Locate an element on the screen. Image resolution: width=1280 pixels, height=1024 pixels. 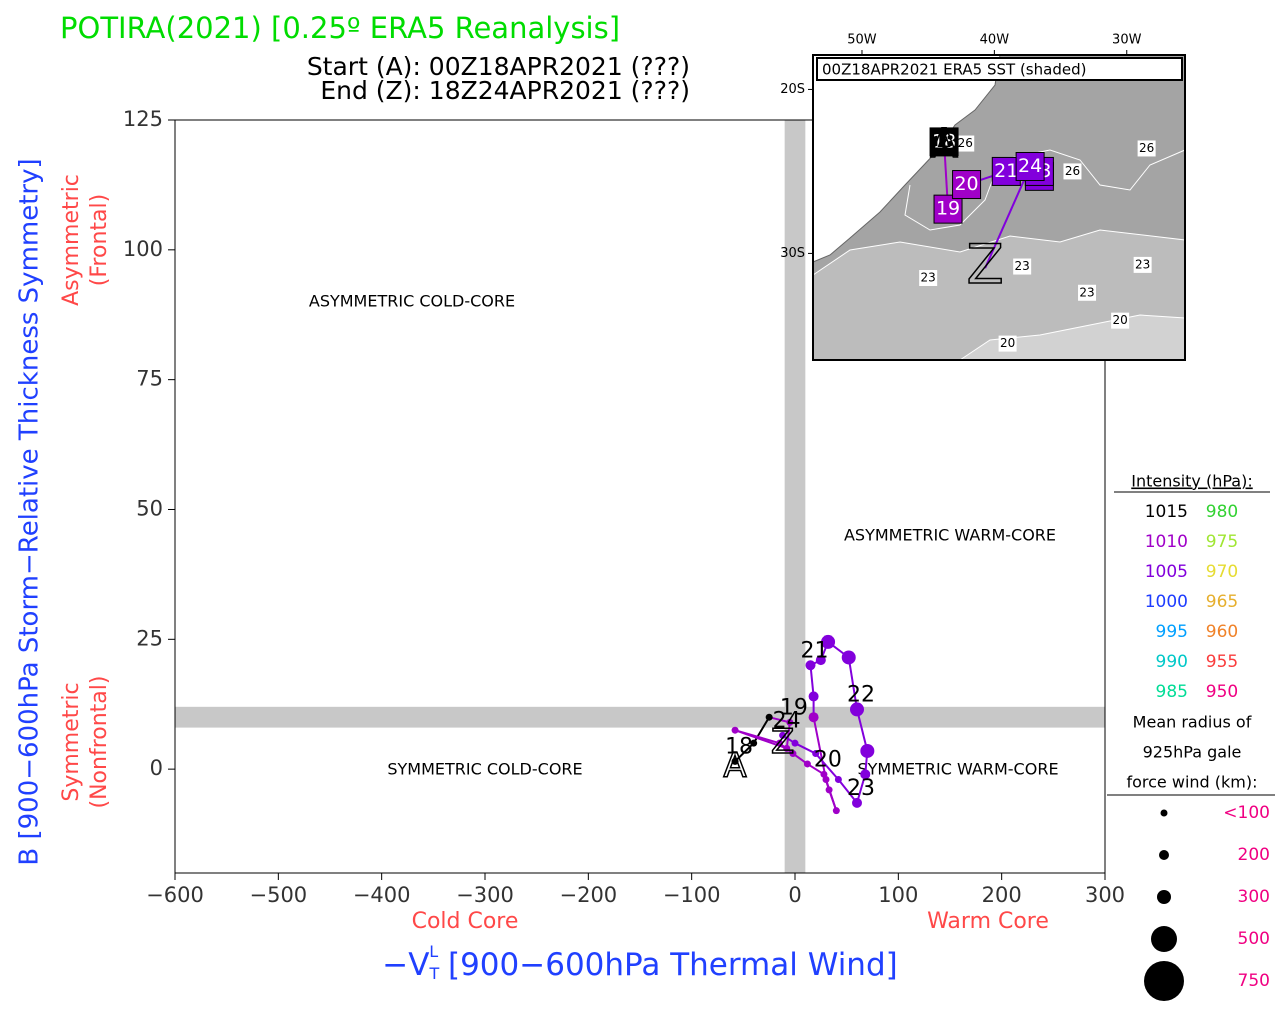
x-tick-label: 0 is located at coordinates (794, 895).